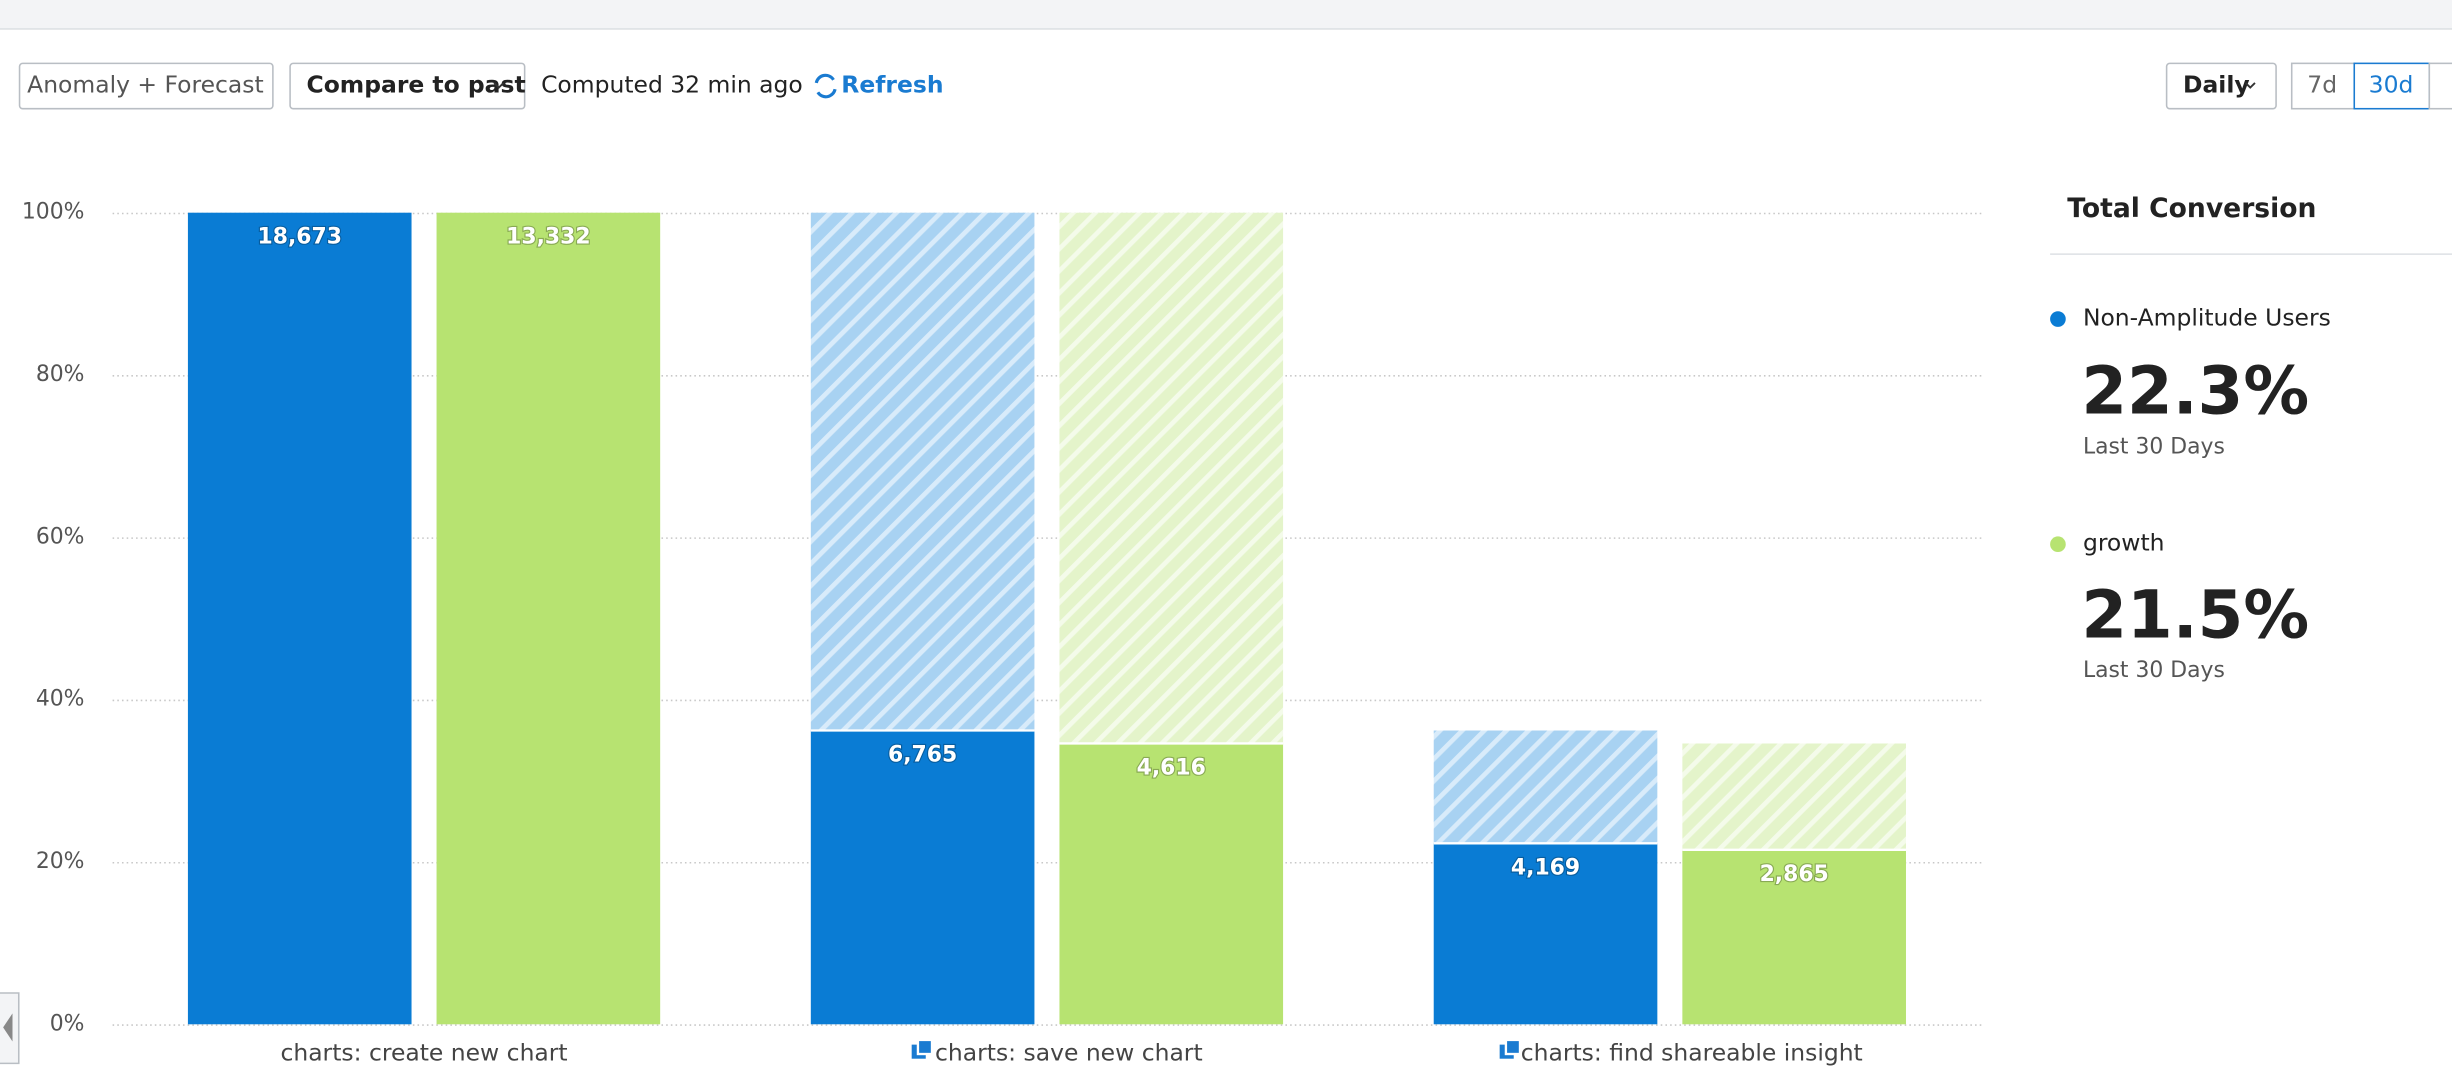 The width and height of the screenshot is (2452, 1090). I want to click on x-tick-label: charts: create new chart, so click(423, 1053).